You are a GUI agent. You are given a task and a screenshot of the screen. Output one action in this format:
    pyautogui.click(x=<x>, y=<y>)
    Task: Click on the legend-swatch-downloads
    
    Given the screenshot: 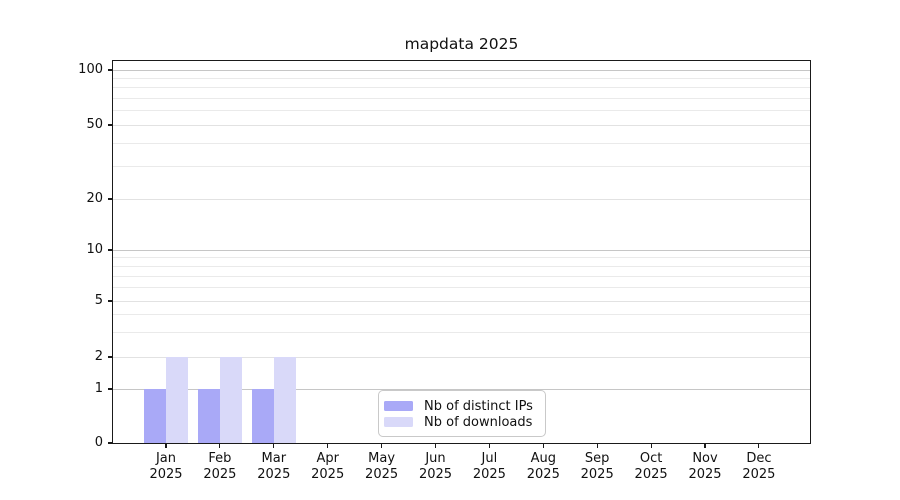 What is the action you would take?
    pyautogui.click(x=398, y=422)
    